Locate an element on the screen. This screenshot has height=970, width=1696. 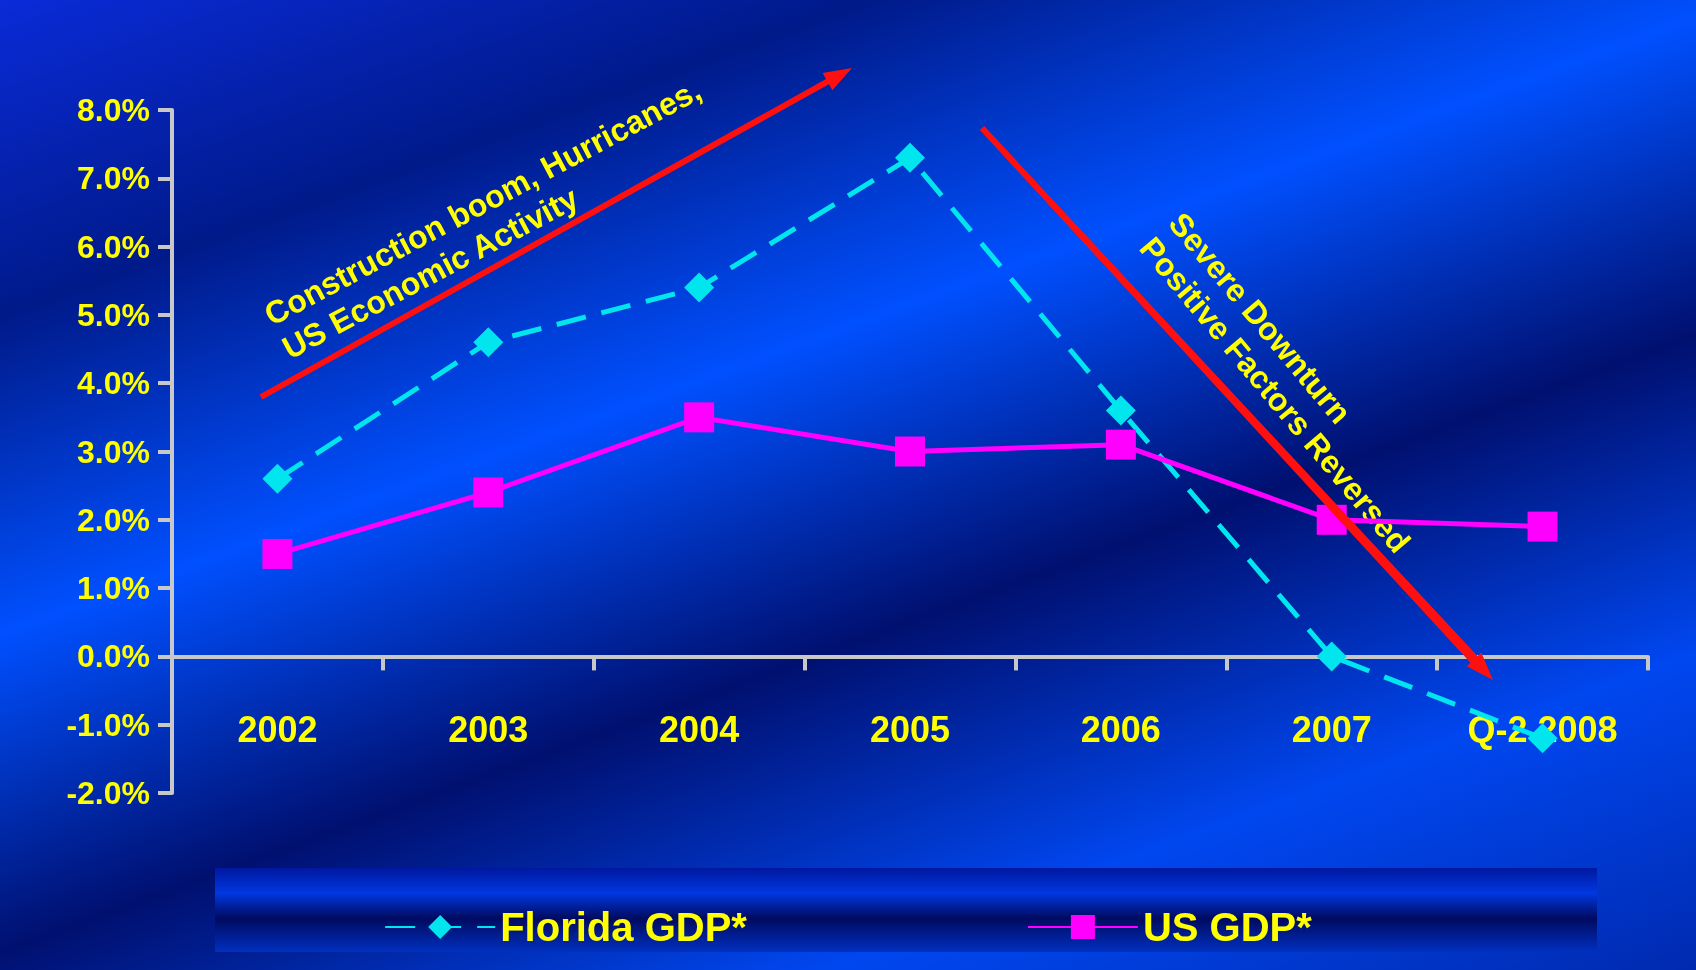
x-tick-label: 2004 is located at coordinates (699, 729).